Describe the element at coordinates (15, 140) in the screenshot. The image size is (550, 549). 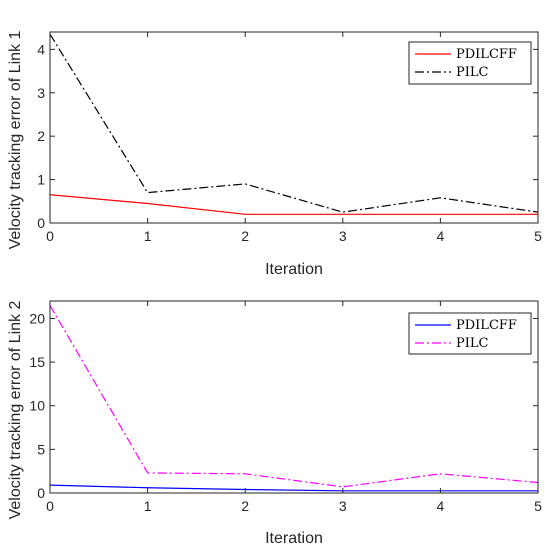
I see `y-axis-label: Velocity tracking error of Link 1` at that location.